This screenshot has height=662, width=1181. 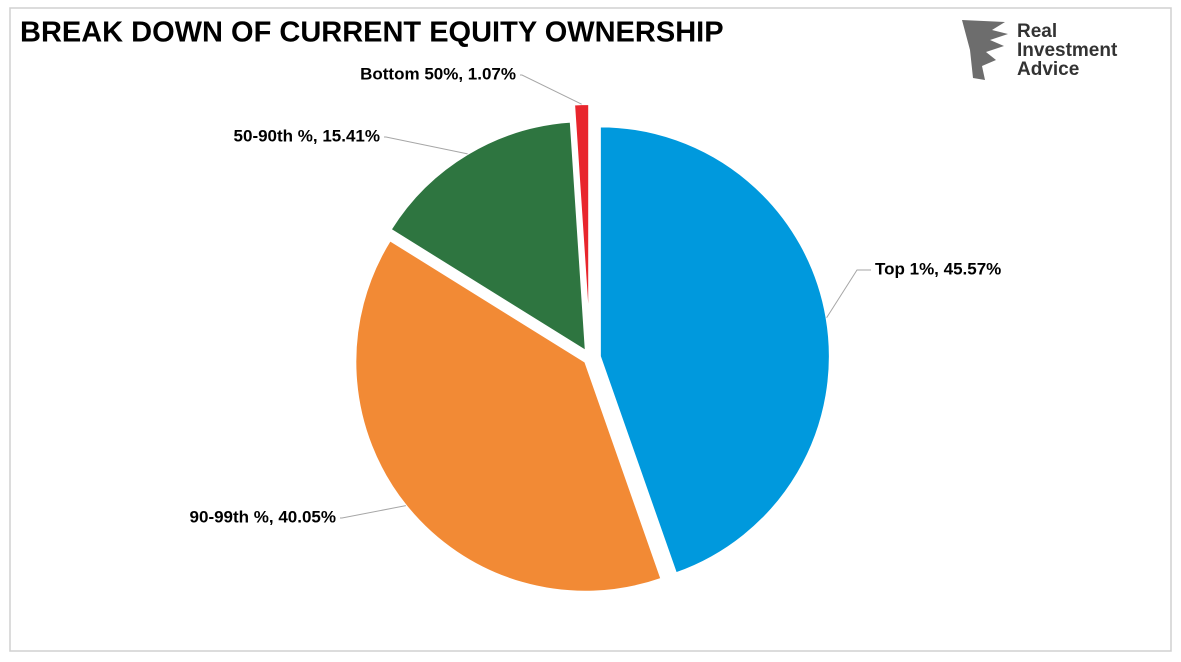 What do you see at coordinates (985, 50) in the screenshot?
I see `logo-icon` at bounding box center [985, 50].